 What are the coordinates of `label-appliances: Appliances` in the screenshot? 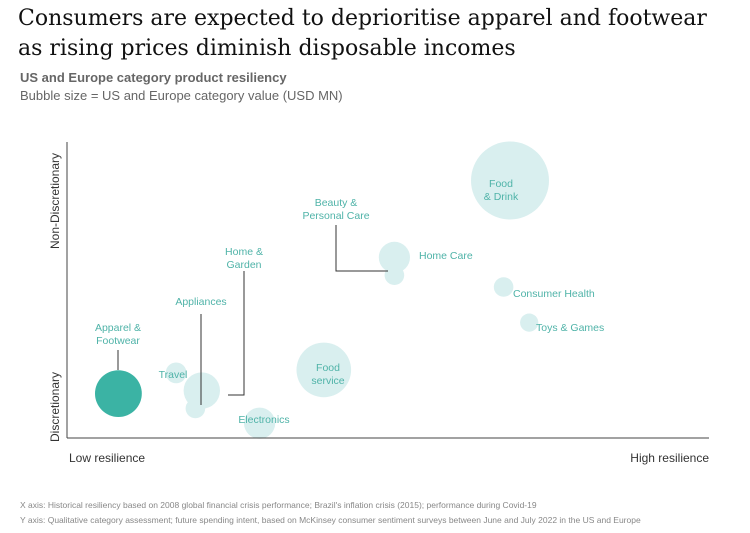 It's located at (200, 302).